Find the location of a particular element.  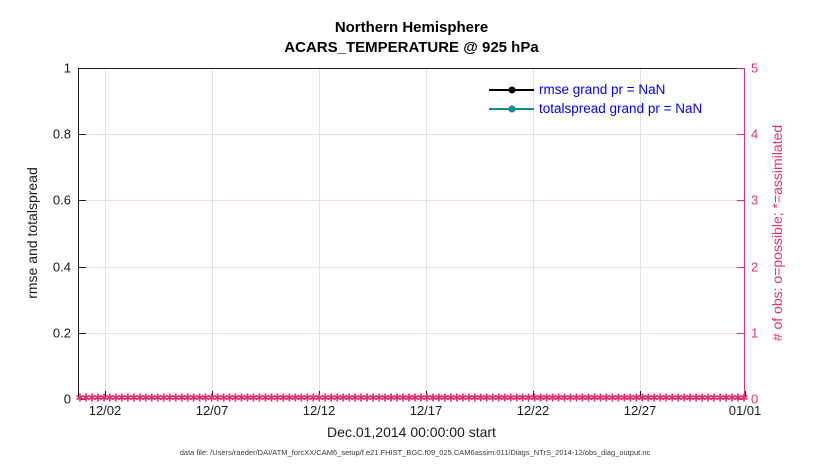

legend-item-rmse: rmse grand pr = NaN is located at coordinates (595, 89).